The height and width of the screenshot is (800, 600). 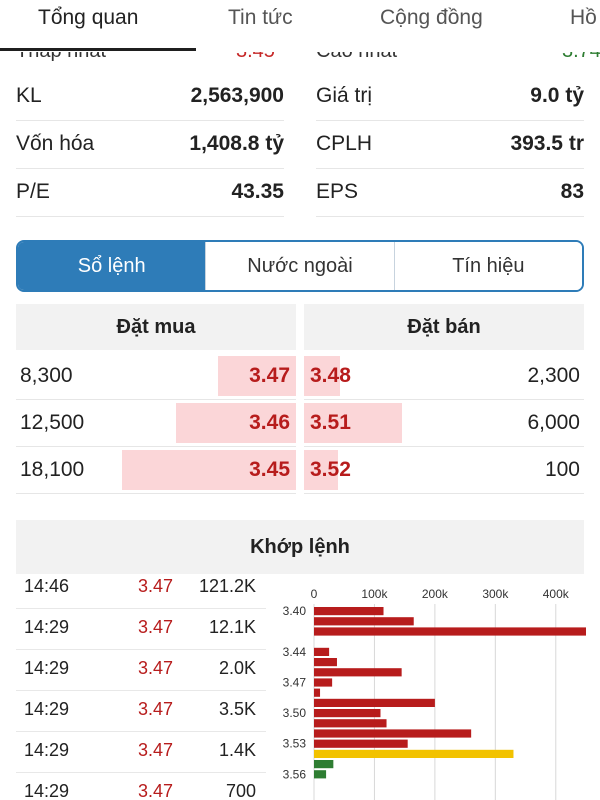 What do you see at coordinates (237, 668) in the screenshot?
I see `trade-volume: 2.0K` at bounding box center [237, 668].